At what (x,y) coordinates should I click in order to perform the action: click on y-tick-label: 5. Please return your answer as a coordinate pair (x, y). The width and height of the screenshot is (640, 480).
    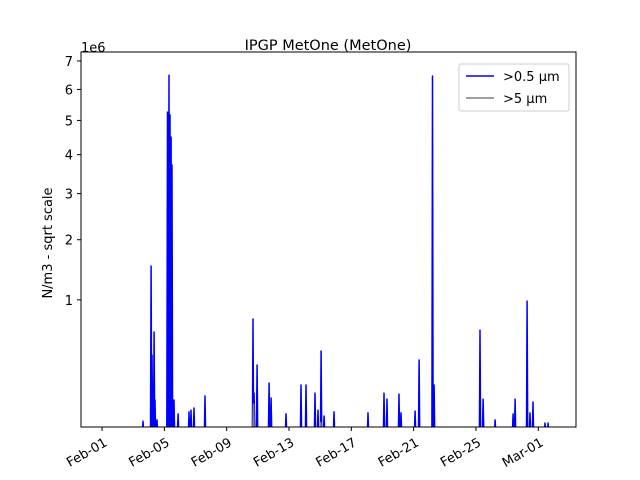
    Looking at the image, I should click on (69, 121).